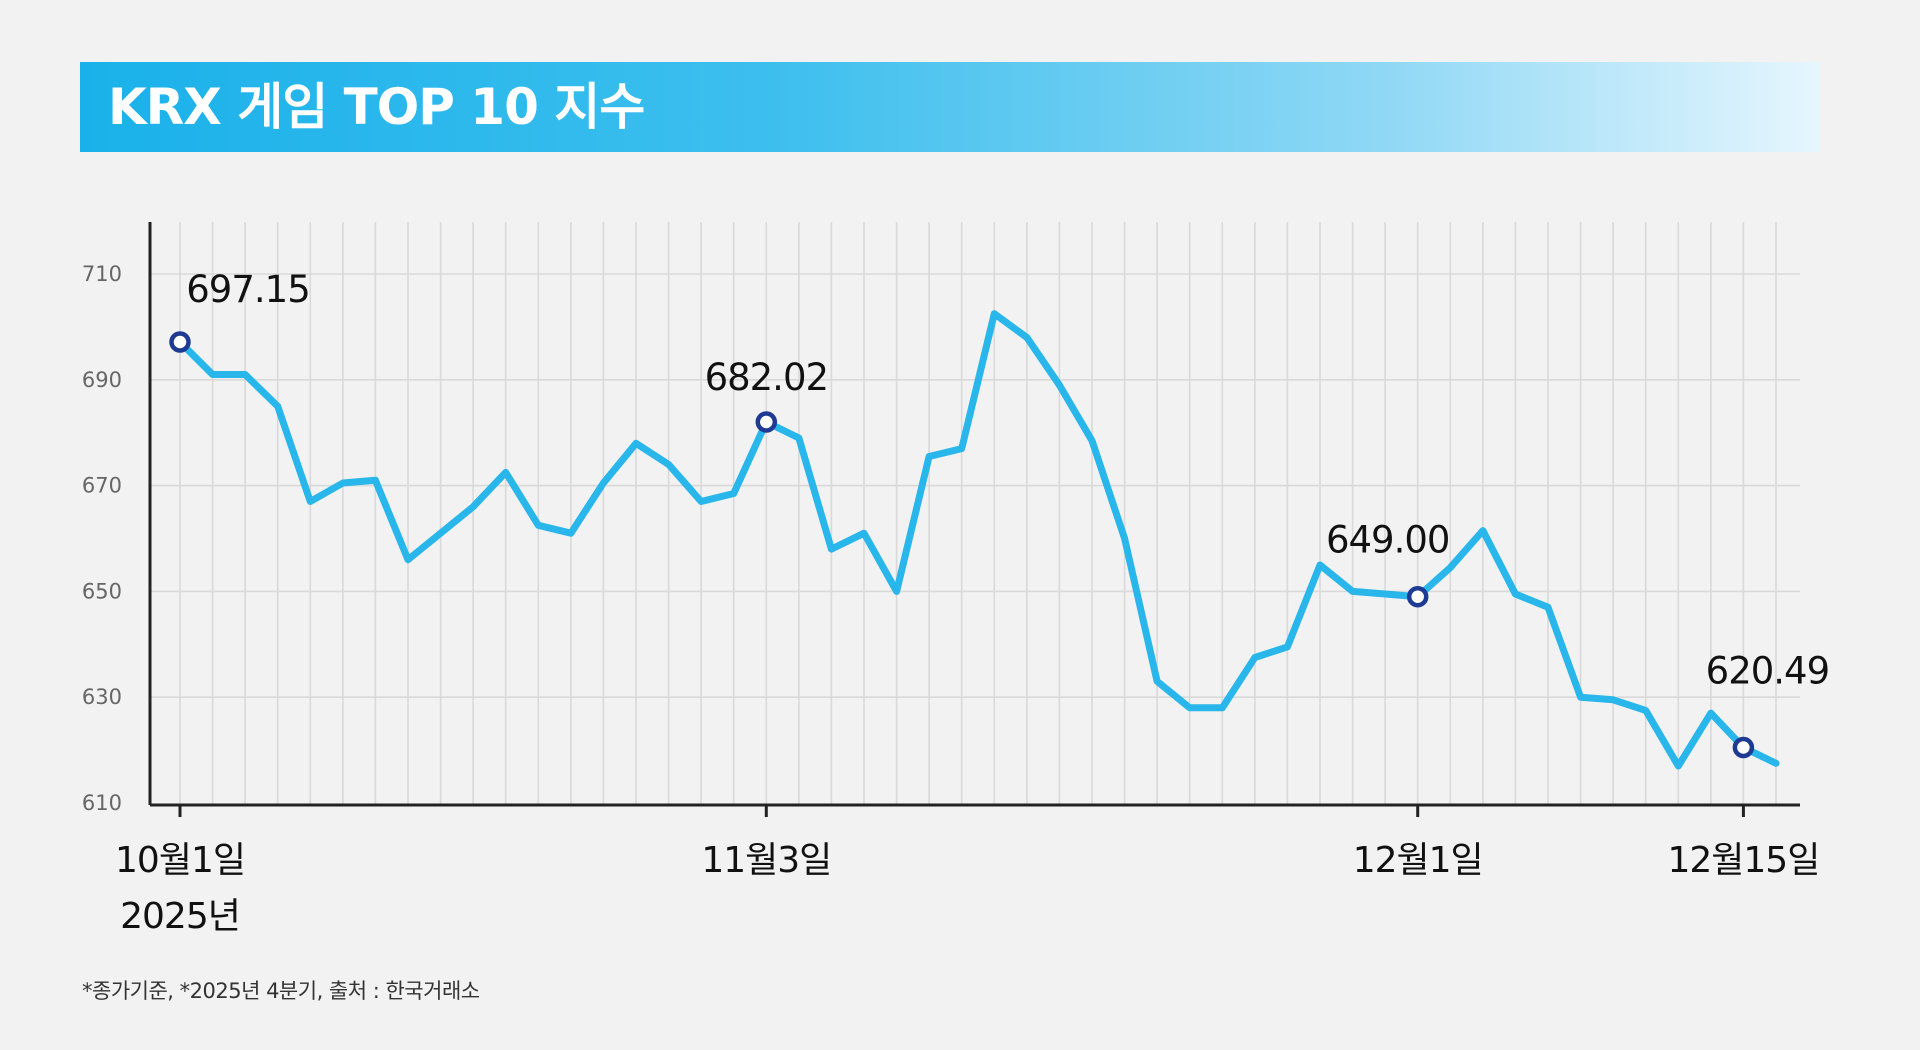 This screenshot has height=1050, width=1920. I want to click on y-tick-label: 670, so click(102, 486).